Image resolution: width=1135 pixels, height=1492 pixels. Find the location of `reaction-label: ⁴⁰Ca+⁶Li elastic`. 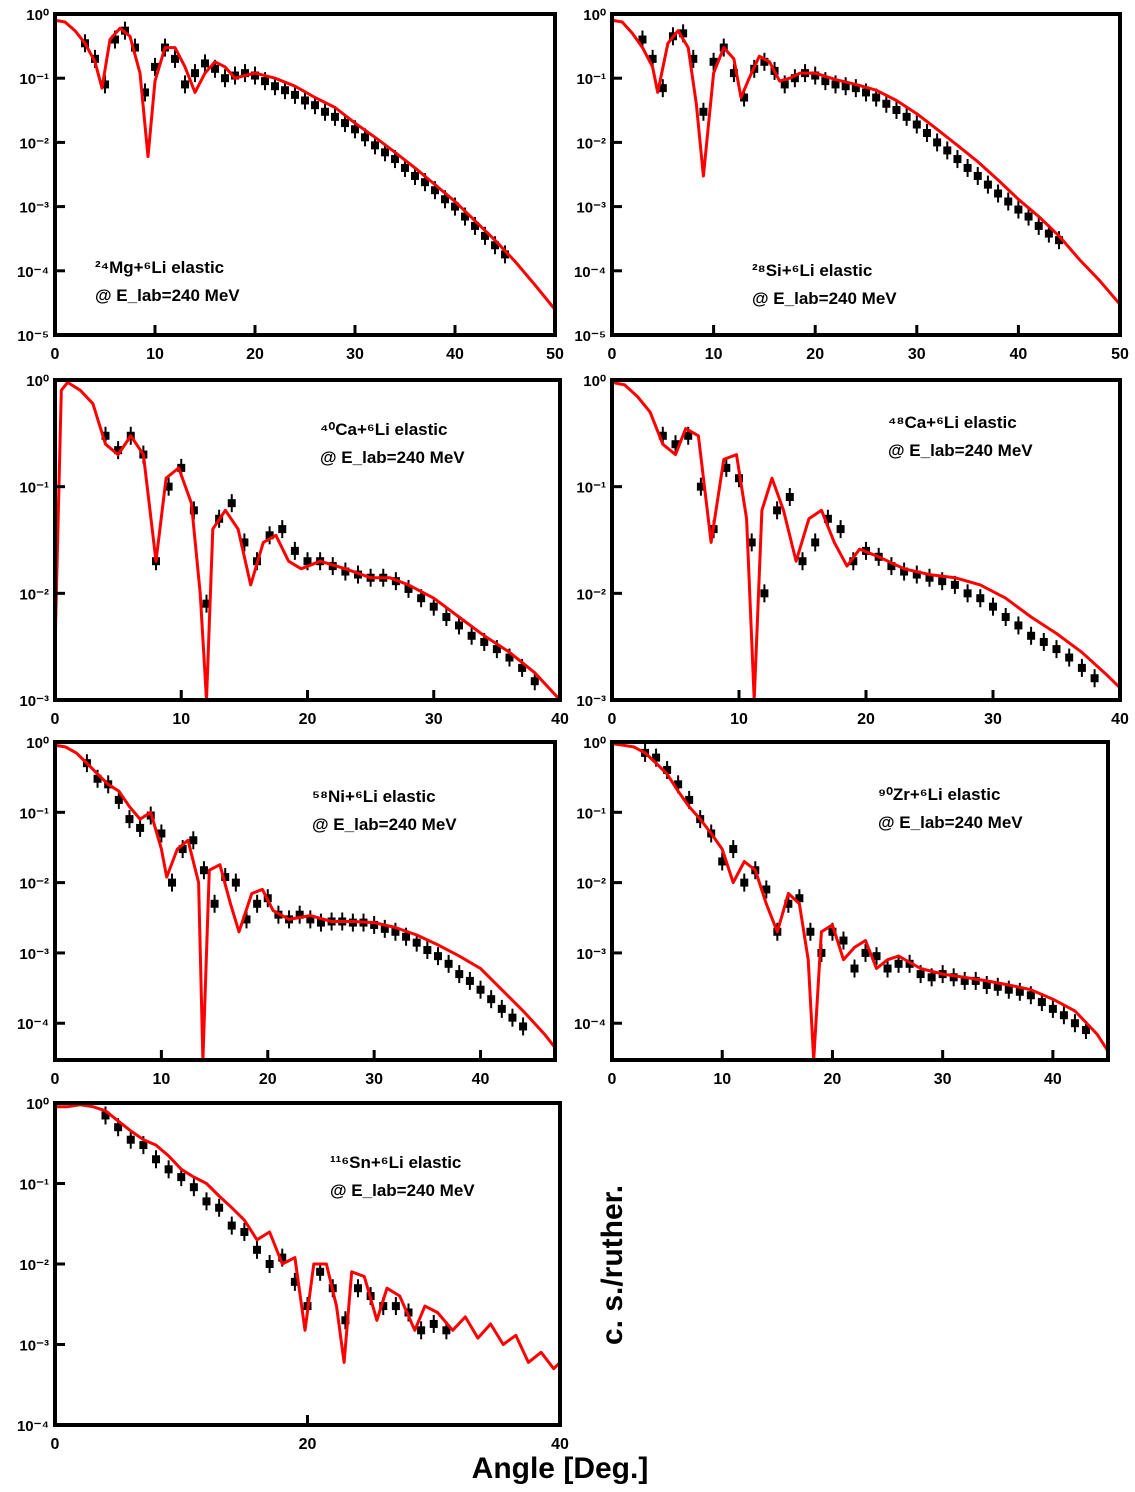

reaction-label: ⁴⁰Ca+⁶Li elastic is located at coordinates (383, 429).